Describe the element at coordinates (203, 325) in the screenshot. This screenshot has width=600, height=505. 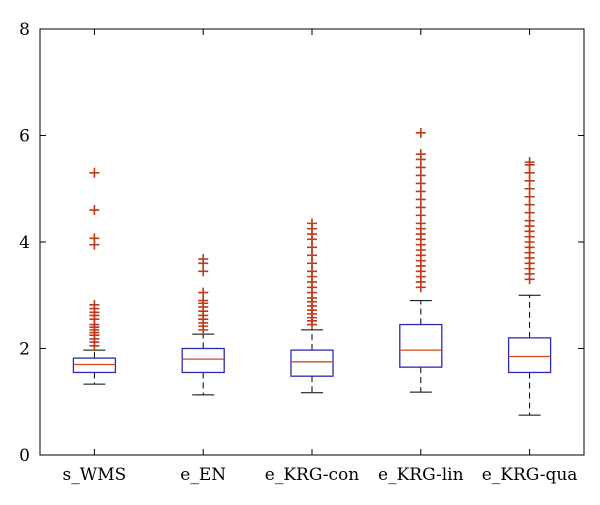
I see `box-e_EN` at that location.